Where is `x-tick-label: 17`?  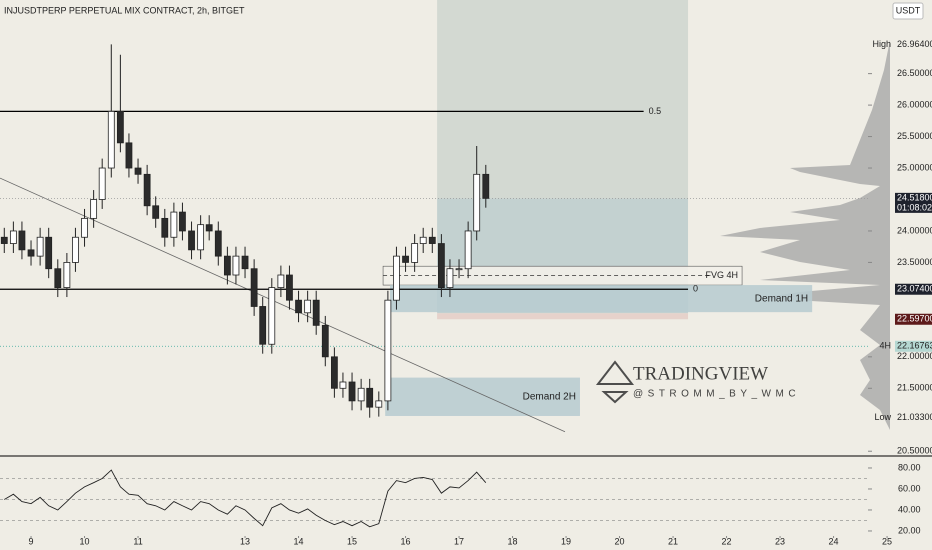 x-tick-label: 17 is located at coordinates (459, 541).